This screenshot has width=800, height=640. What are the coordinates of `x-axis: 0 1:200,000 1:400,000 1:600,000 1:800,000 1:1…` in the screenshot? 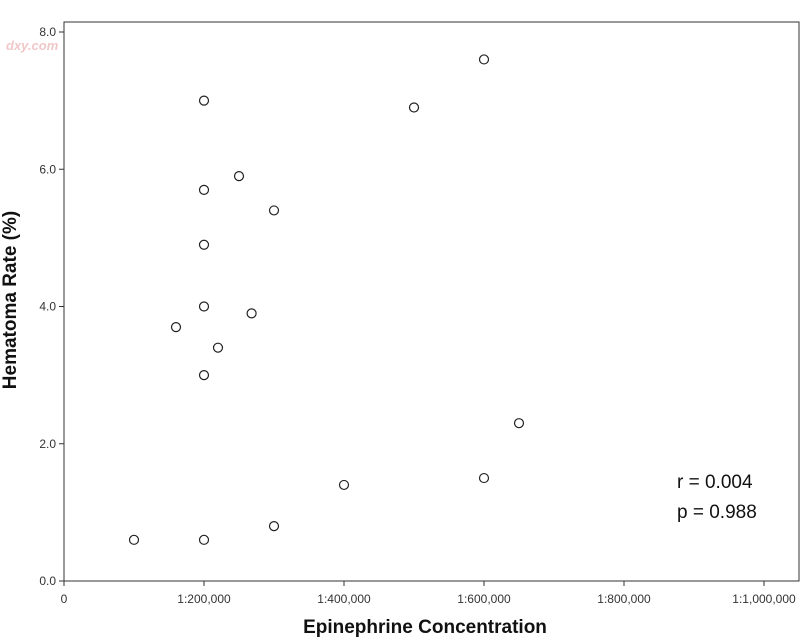 It's located at (428, 593).